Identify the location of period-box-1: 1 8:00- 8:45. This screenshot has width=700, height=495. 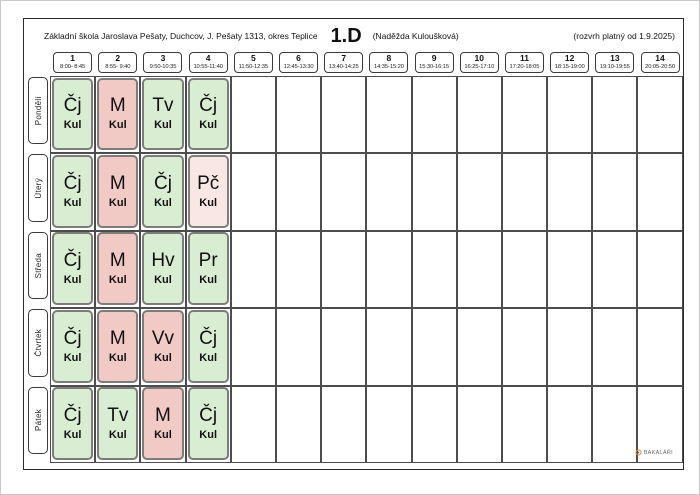
(73, 62).